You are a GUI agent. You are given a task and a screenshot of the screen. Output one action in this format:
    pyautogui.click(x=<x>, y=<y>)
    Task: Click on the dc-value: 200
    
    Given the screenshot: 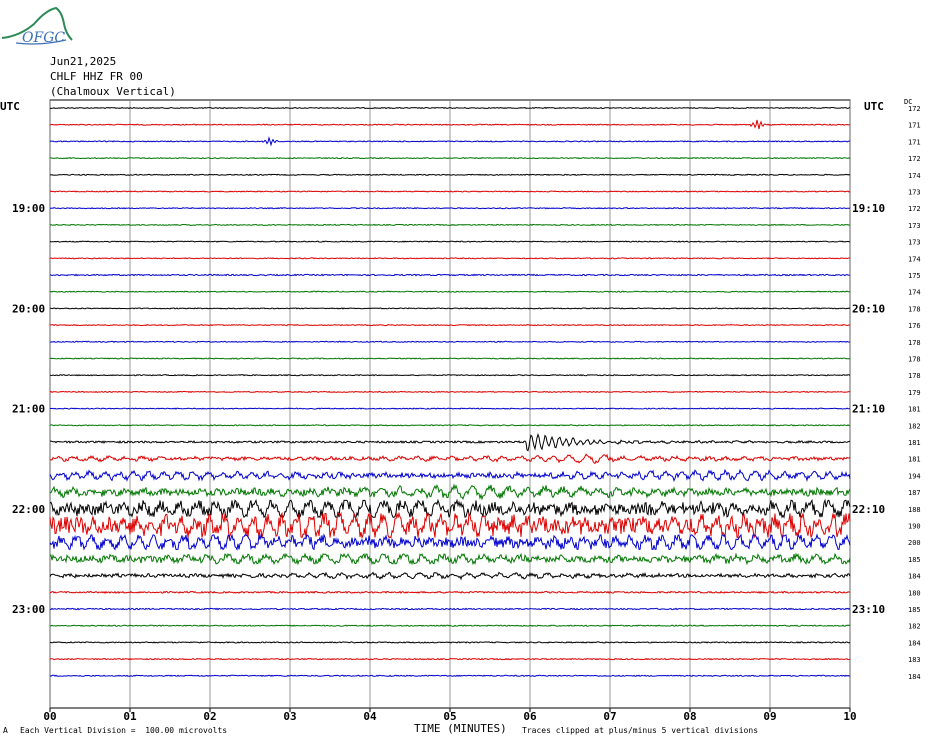 What is the action you would take?
    pyautogui.click(x=914, y=543)
    